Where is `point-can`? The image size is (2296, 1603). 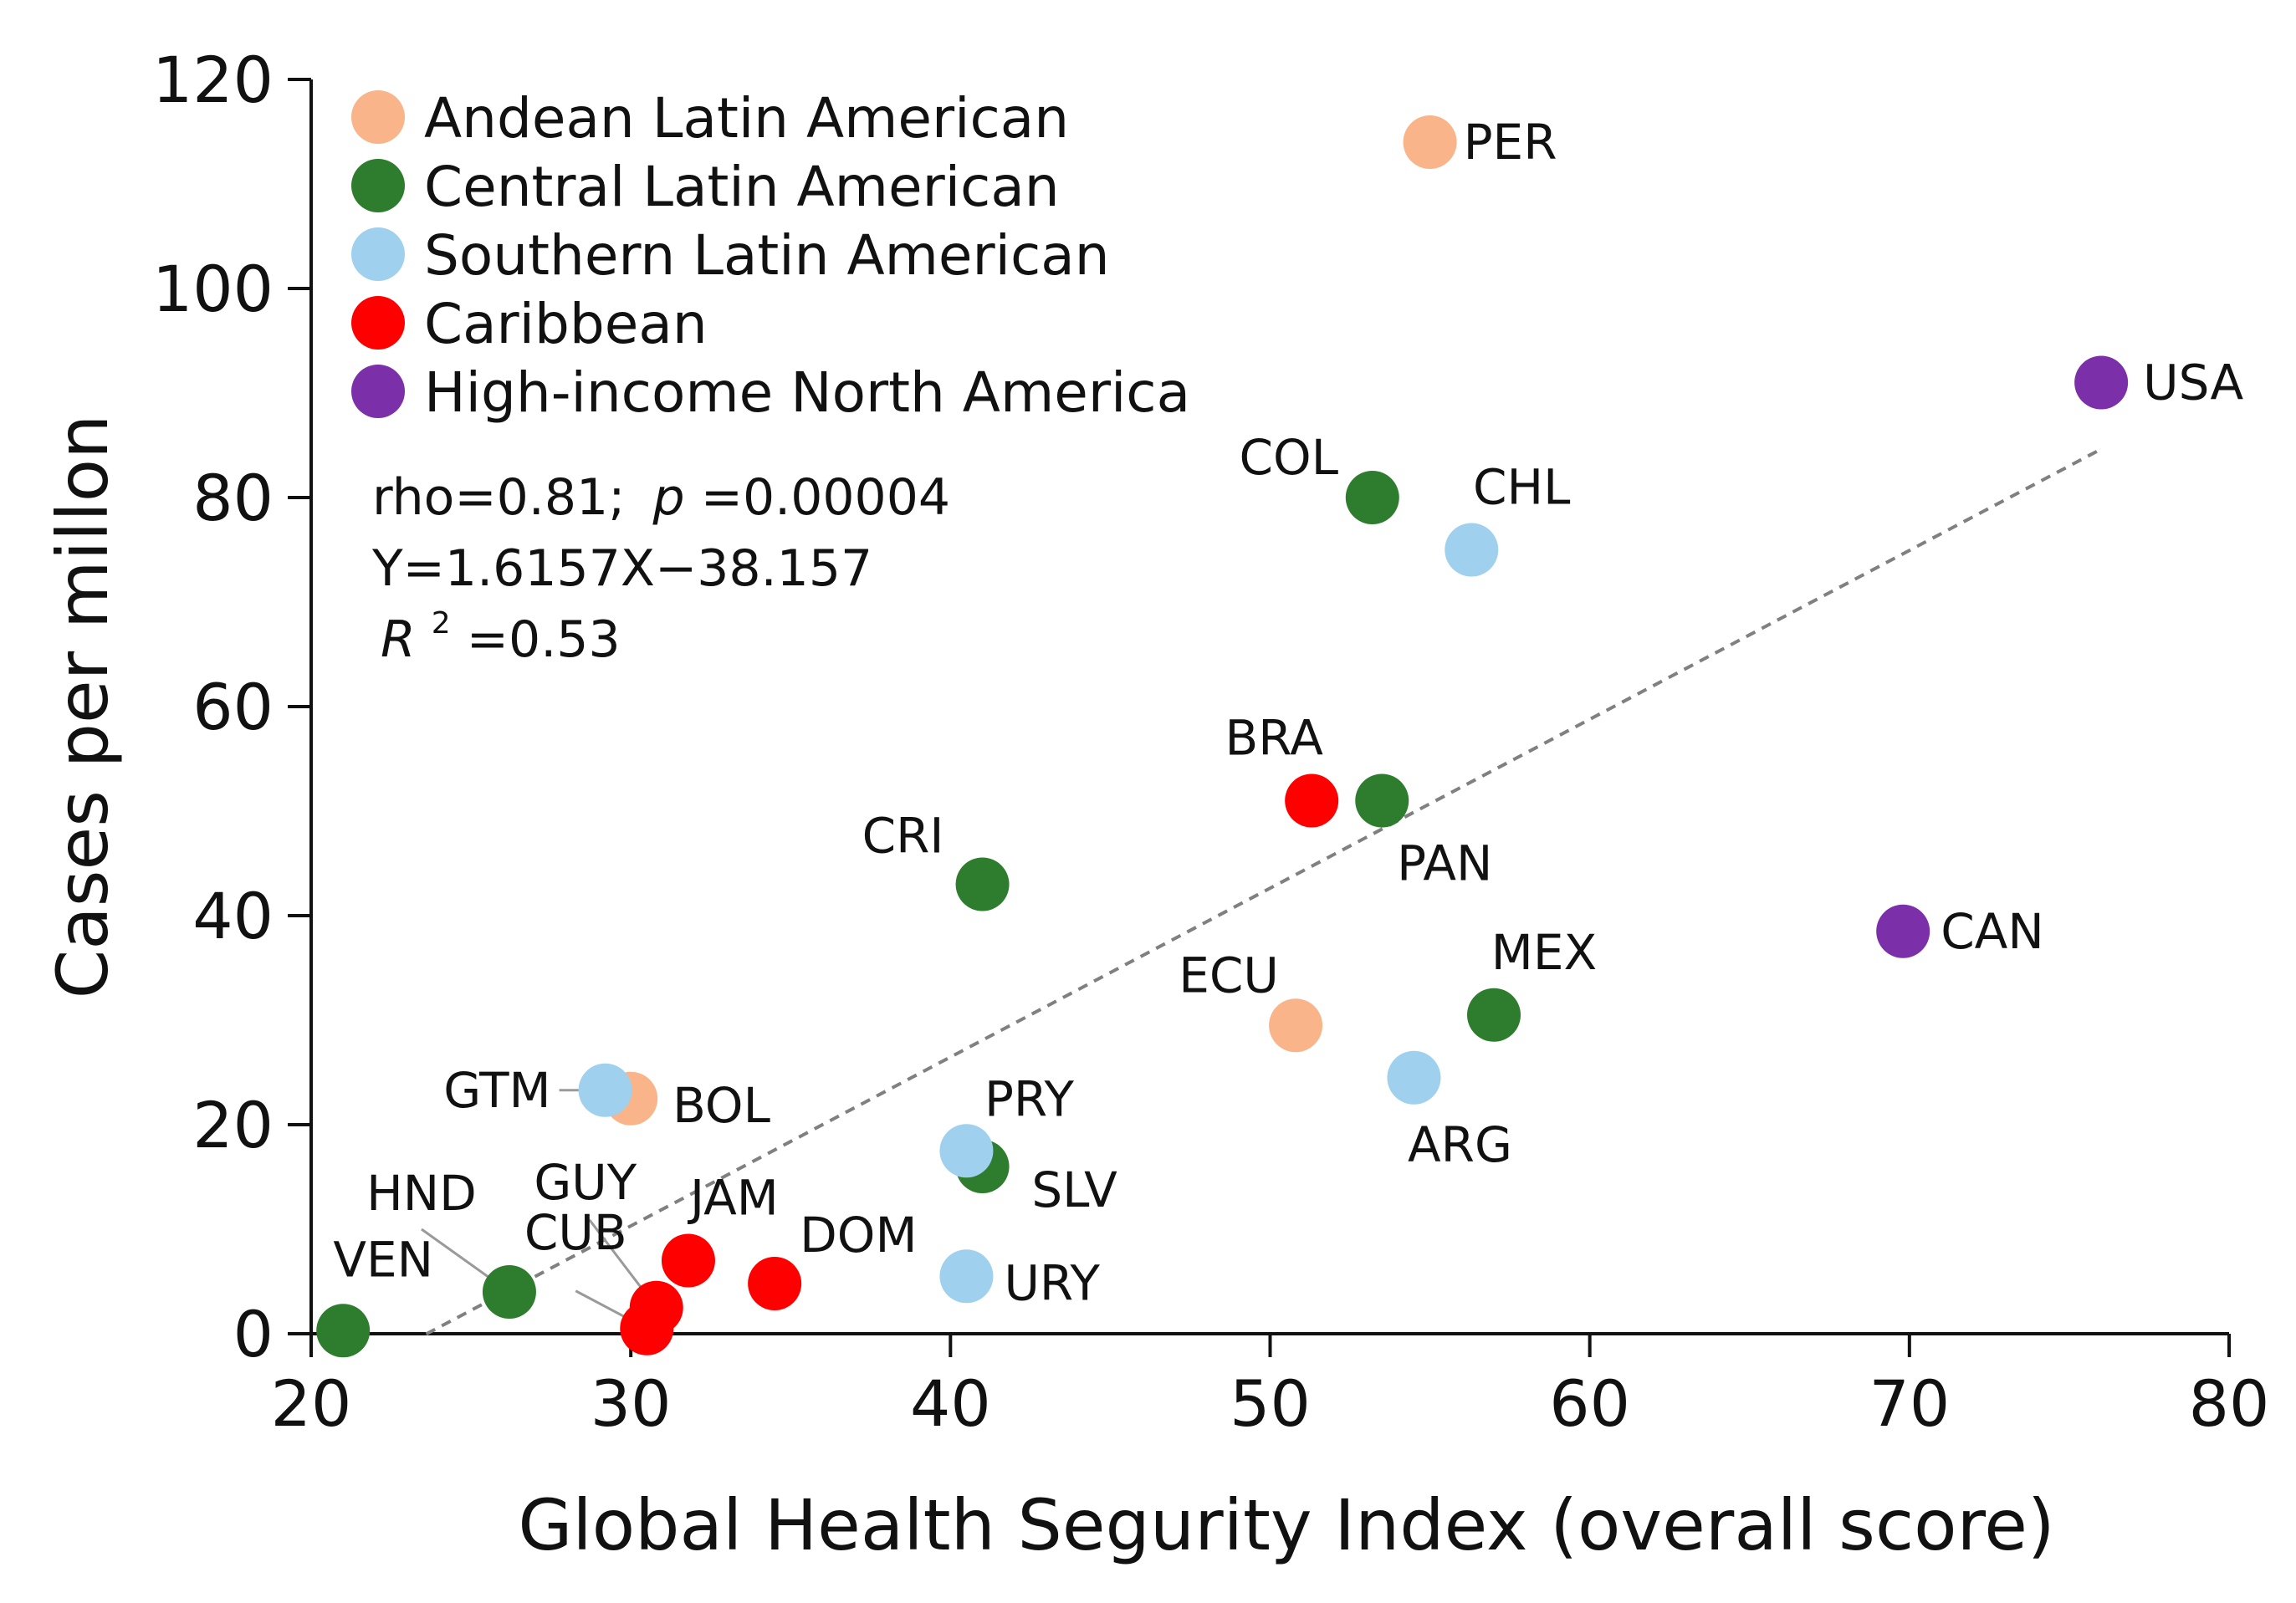 point-can is located at coordinates (1903, 931).